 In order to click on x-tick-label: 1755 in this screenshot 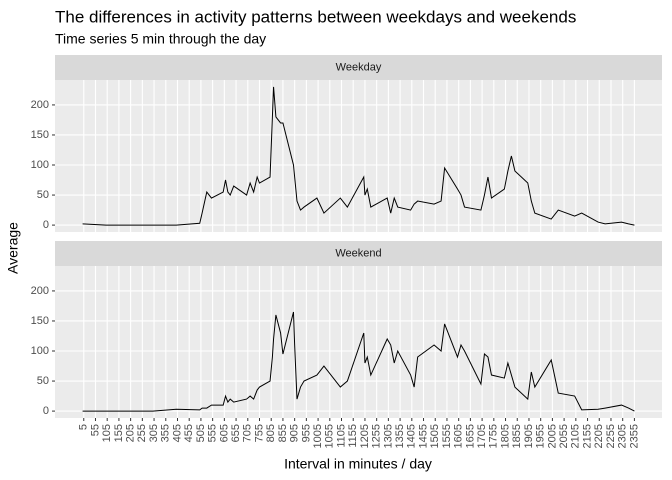, I will do `click(494, 436)`.